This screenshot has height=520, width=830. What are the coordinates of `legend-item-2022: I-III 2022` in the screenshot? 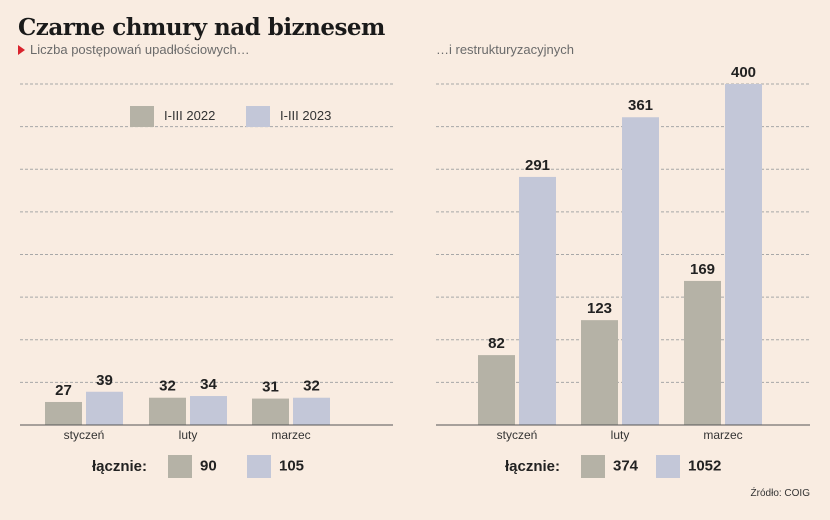 It's located at (172, 116).